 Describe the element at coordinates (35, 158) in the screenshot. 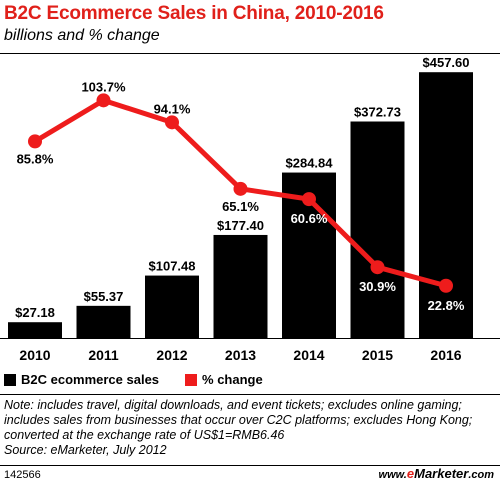

I see `line-value-label-2010: 85.8%` at that location.